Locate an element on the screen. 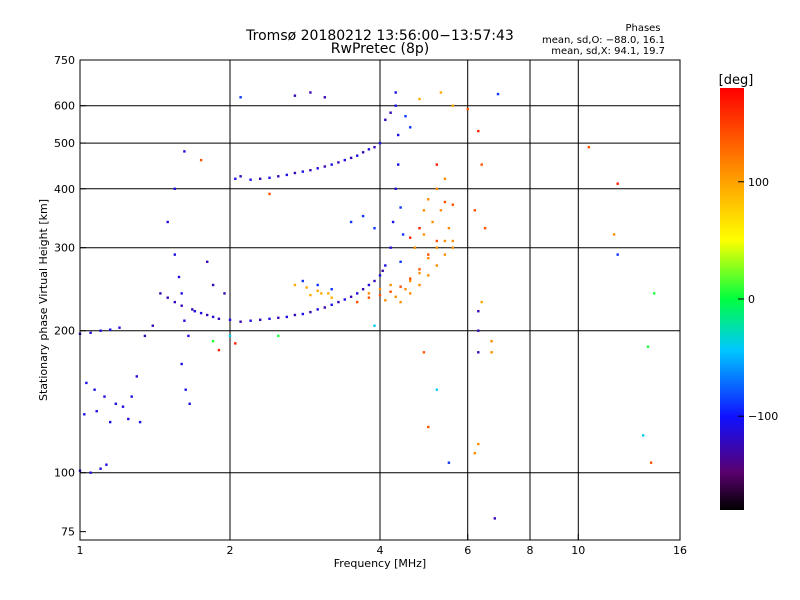  y-tick-label: 100 is located at coordinates (64, 473).